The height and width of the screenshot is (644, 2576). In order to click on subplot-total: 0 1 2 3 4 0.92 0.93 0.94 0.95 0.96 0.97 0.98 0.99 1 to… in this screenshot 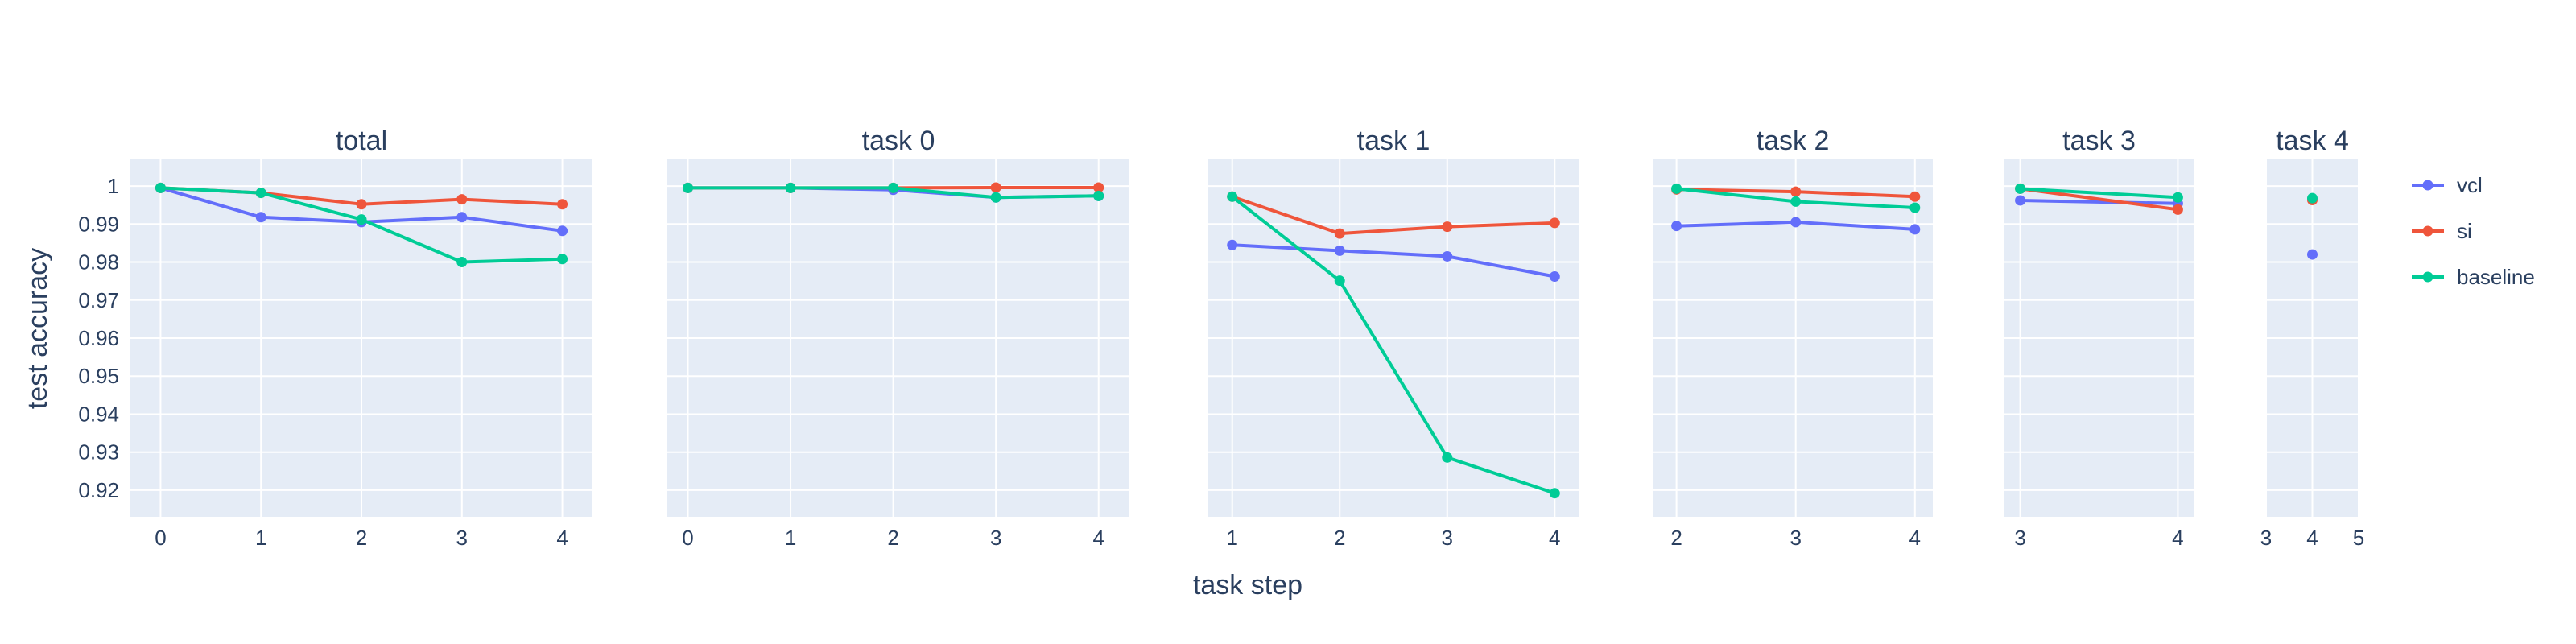, I will do `click(335, 338)`.